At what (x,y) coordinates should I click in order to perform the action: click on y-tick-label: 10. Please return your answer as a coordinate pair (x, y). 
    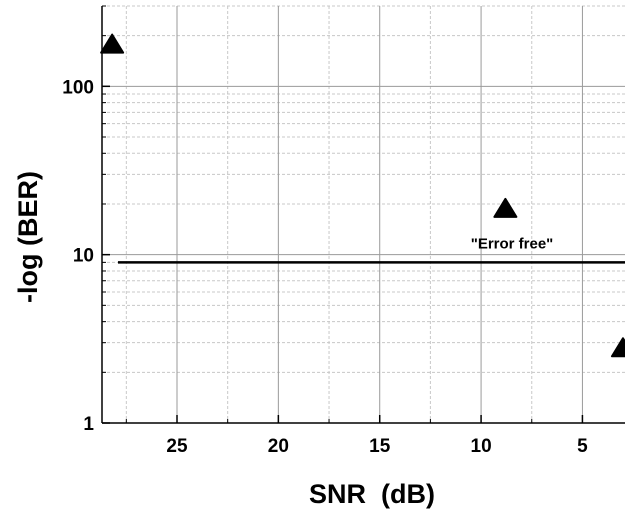
    Looking at the image, I should click on (83, 256).